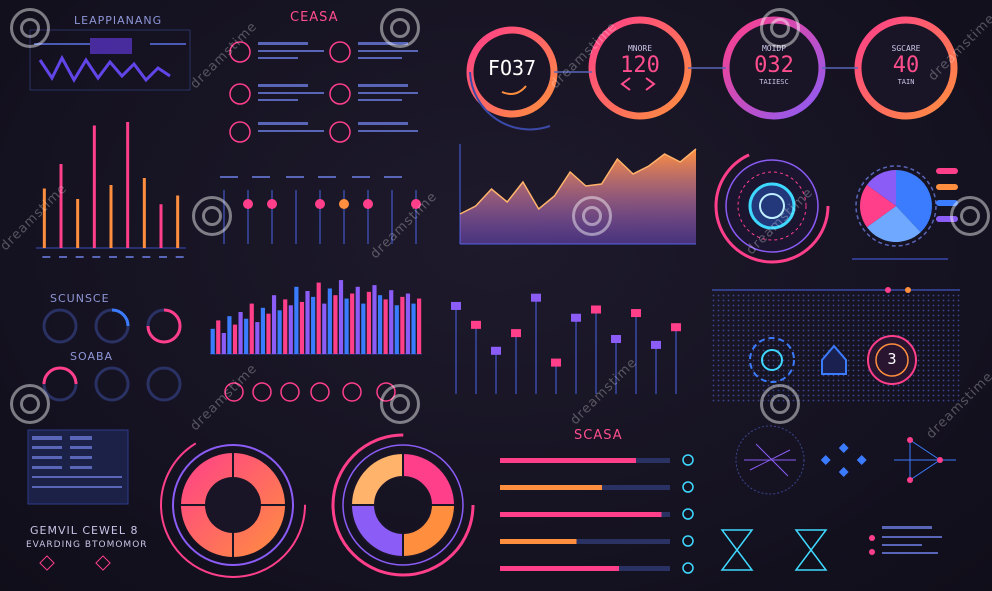 This screenshot has height=591, width=992. What do you see at coordinates (118, 20) in the screenshot?
I see `top-left-title: LEAPPIANANG` at bounding box center [118, 20].